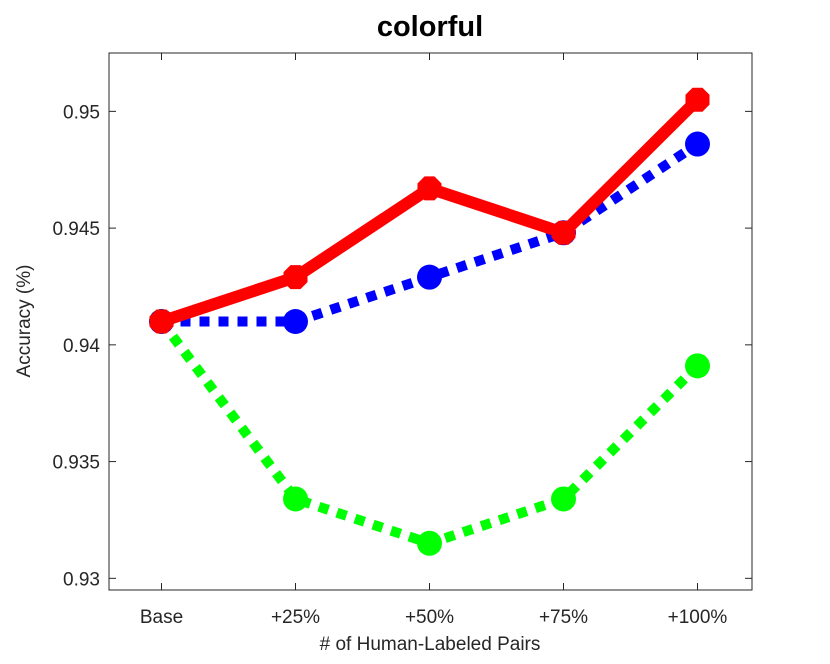 This screenshot has width=830, height=664. What do you see at coordinates (563, 617) in the screenshot?
I see `x-tick-label: +75%` at bounding box center [563, 617].